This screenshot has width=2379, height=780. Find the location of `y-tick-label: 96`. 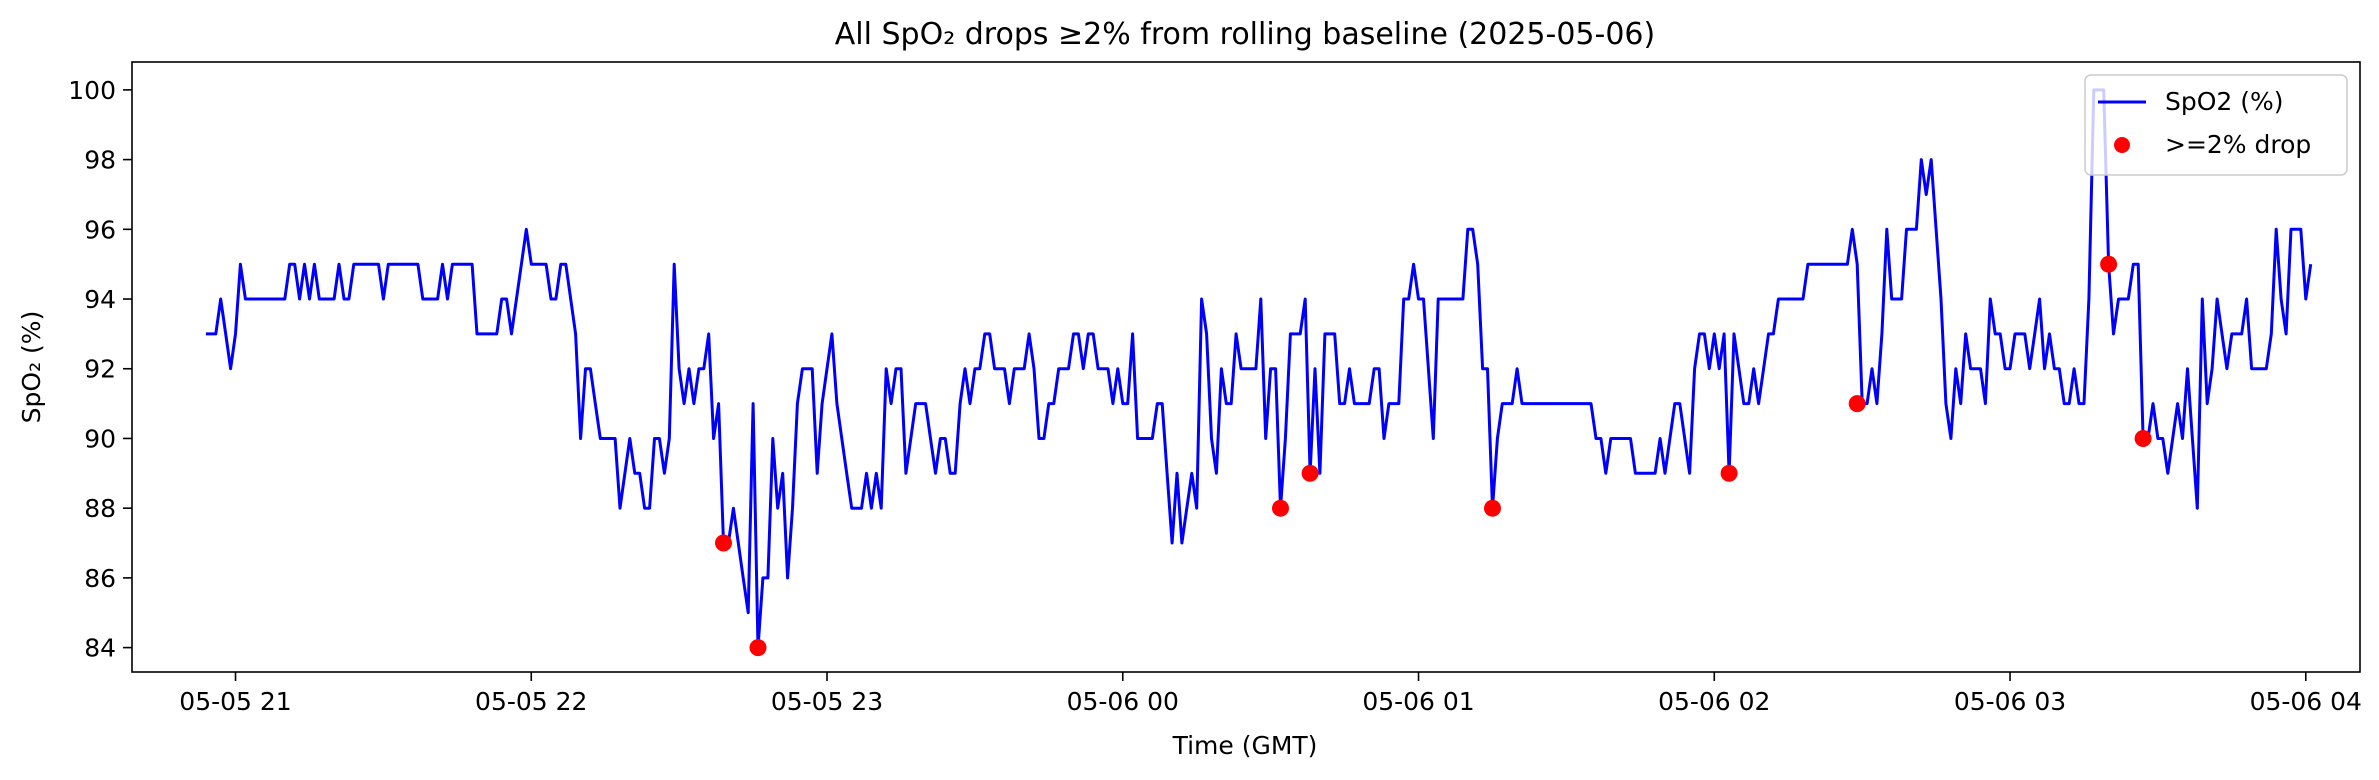

y-tick-label: 96 is located at coordinates (100, 229).